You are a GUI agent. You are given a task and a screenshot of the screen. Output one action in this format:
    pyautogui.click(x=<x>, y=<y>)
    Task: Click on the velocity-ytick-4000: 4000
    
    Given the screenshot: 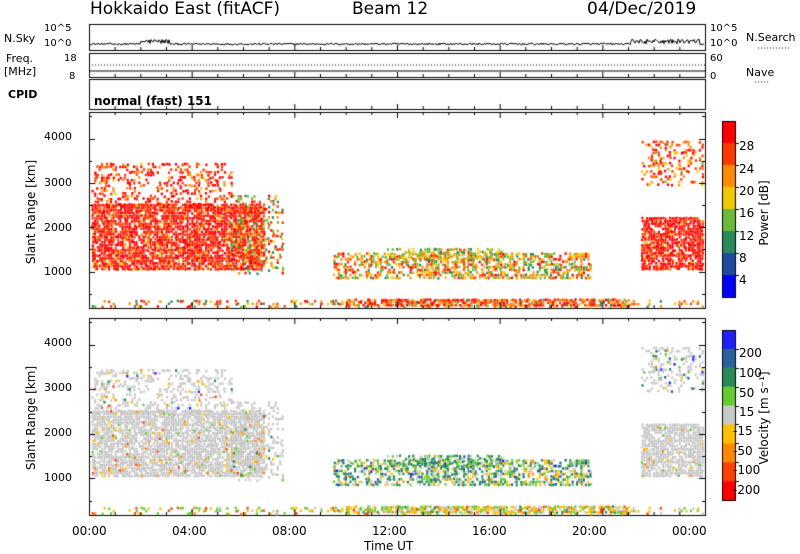 What is the action you would take?
    pyautogui.click(x=58, y=342)
    